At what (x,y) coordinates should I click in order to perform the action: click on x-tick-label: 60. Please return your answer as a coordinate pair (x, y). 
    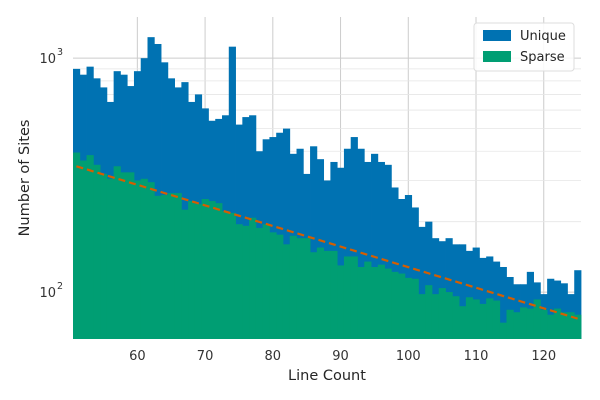
    Looking at the image, I should click on (137, 356).